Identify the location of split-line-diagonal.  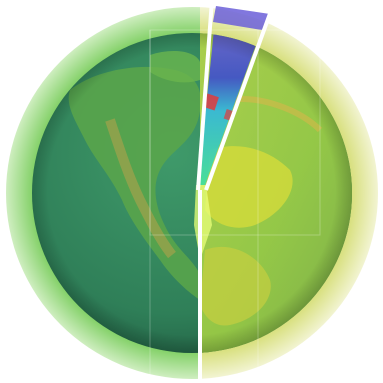
(205, 95).